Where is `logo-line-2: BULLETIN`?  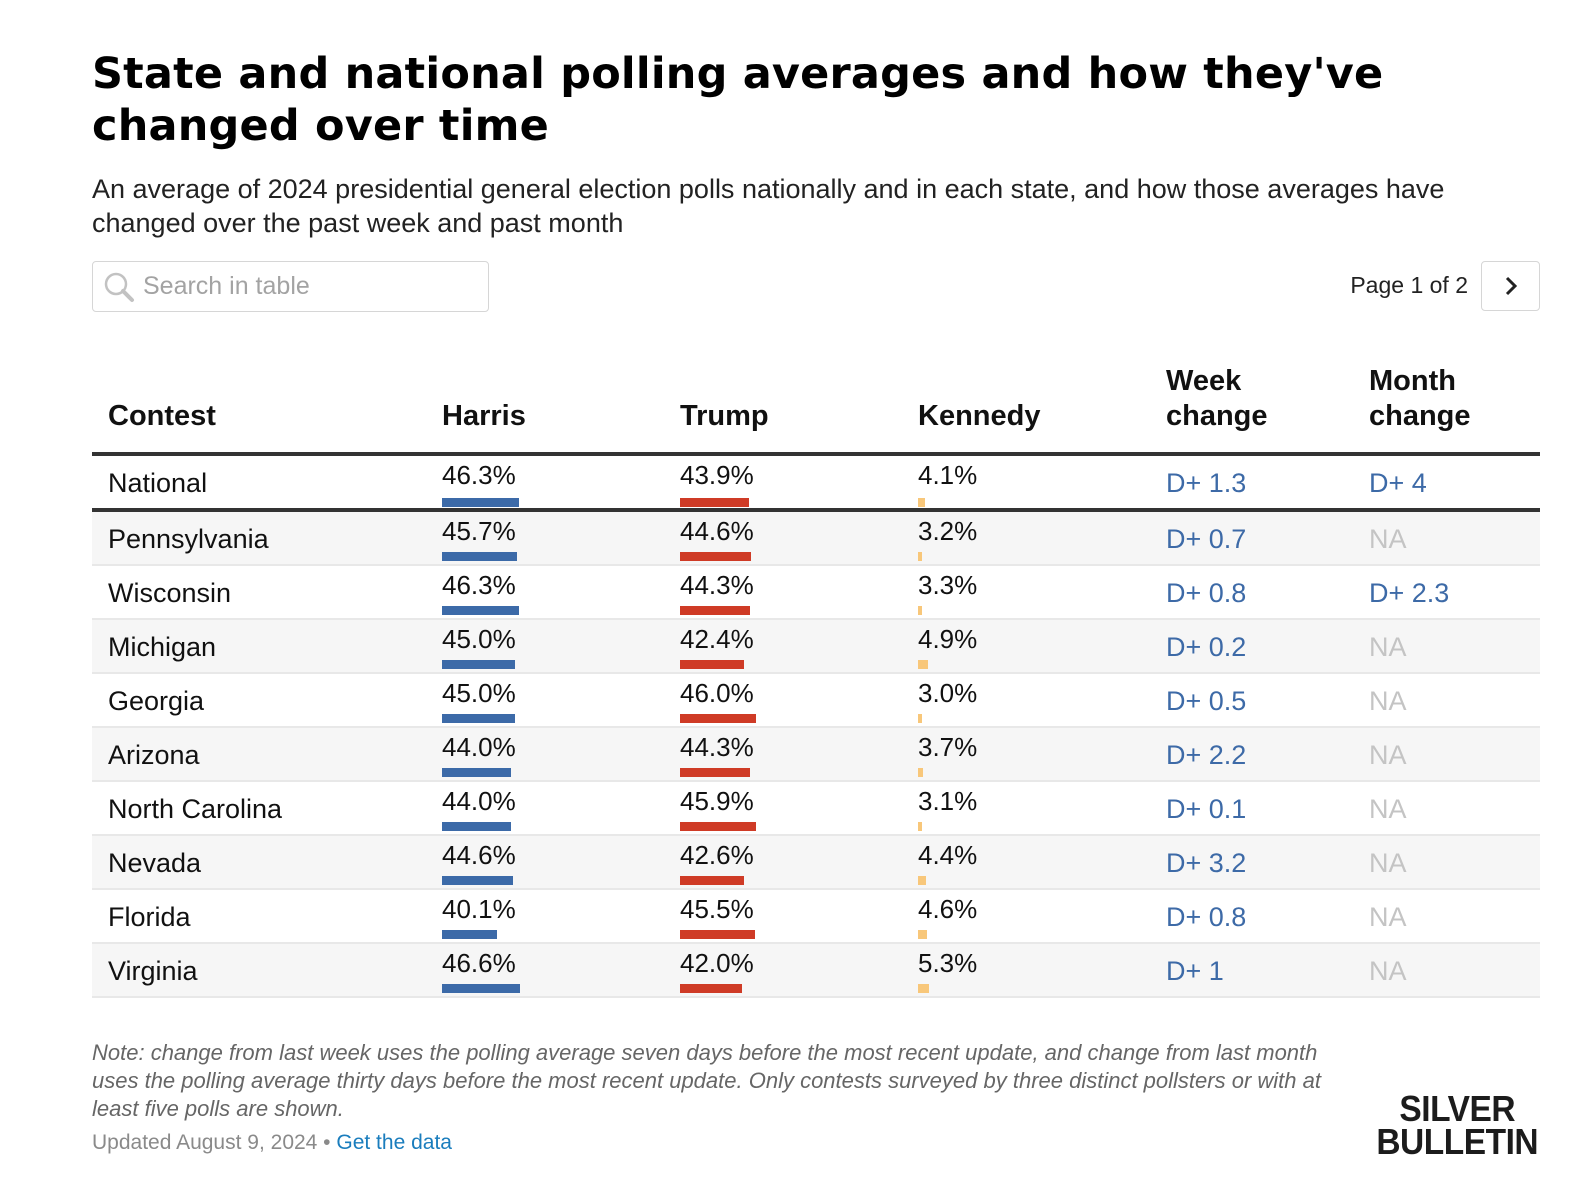
logo-line-2: BULLETIN is located at coordinates (1457, 1141).